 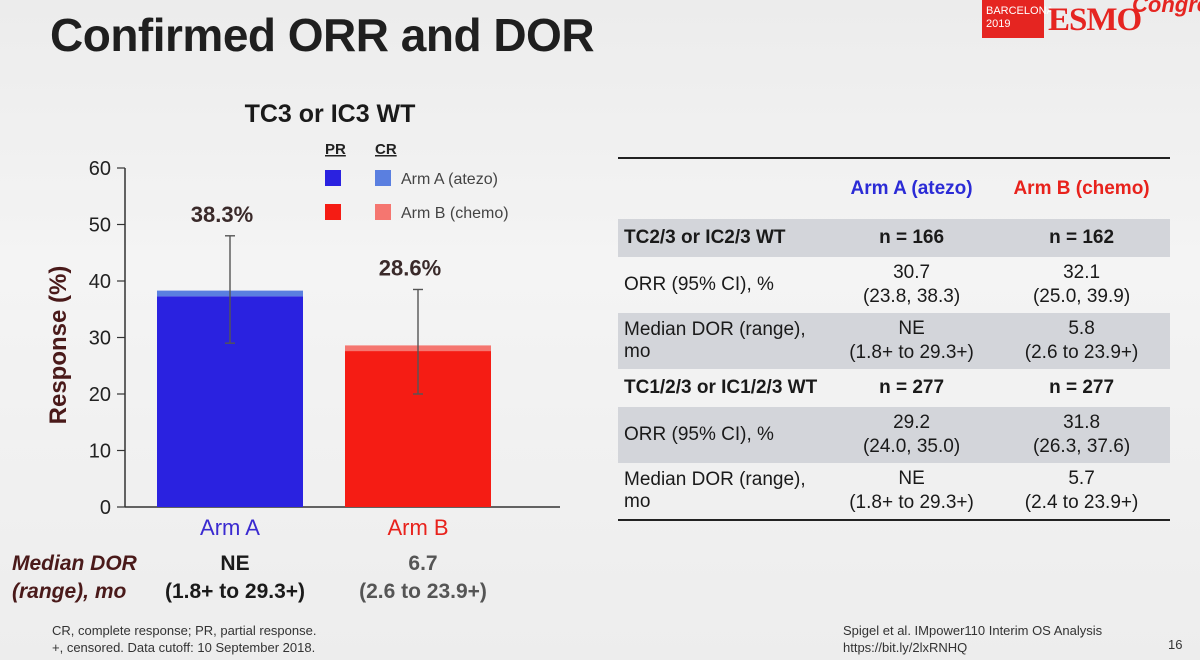 I want to click on median-dor-arm-b-value: 6.7, so click(x=423, y=563).